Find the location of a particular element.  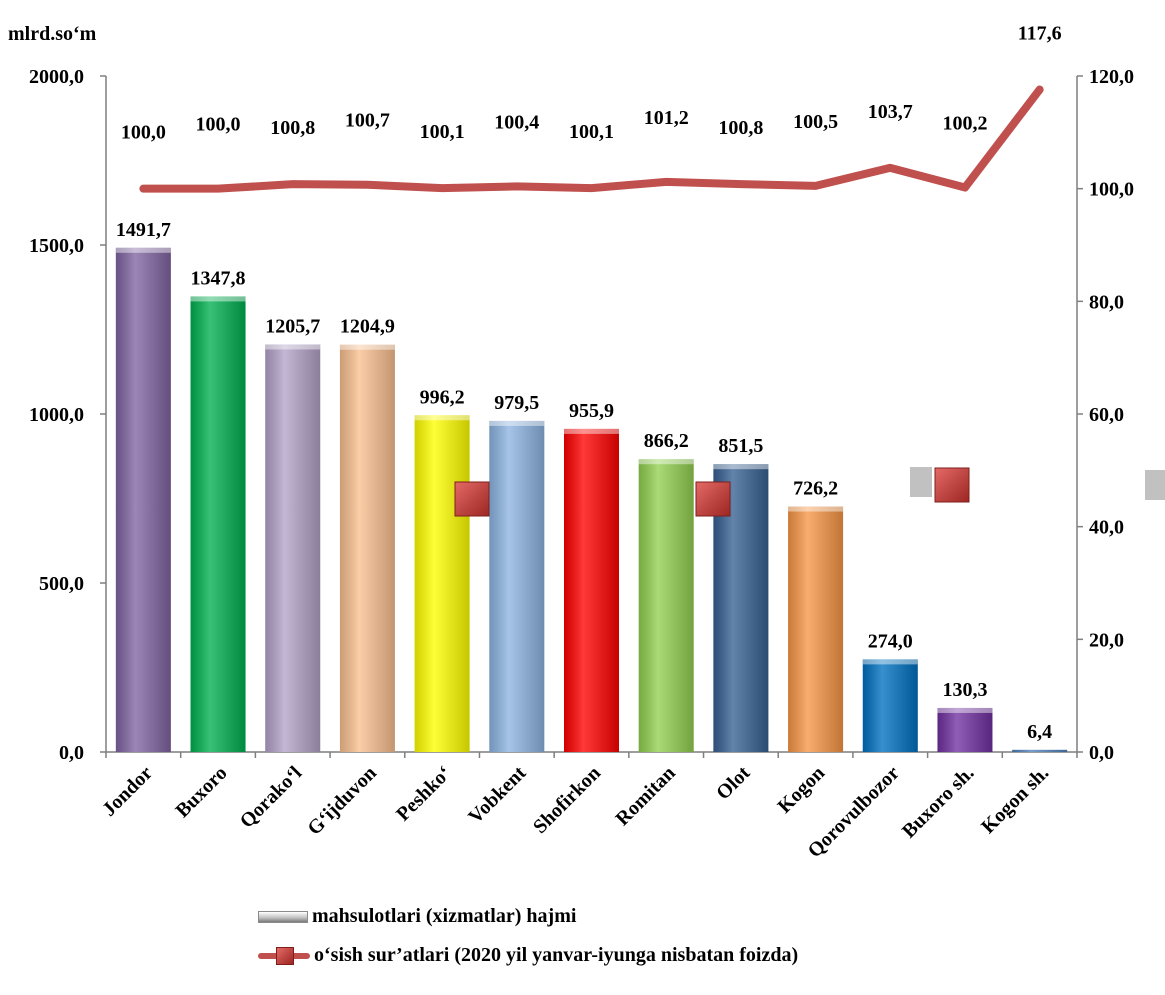

line-value-label: 100,7 is located at coordinates (367, 121).